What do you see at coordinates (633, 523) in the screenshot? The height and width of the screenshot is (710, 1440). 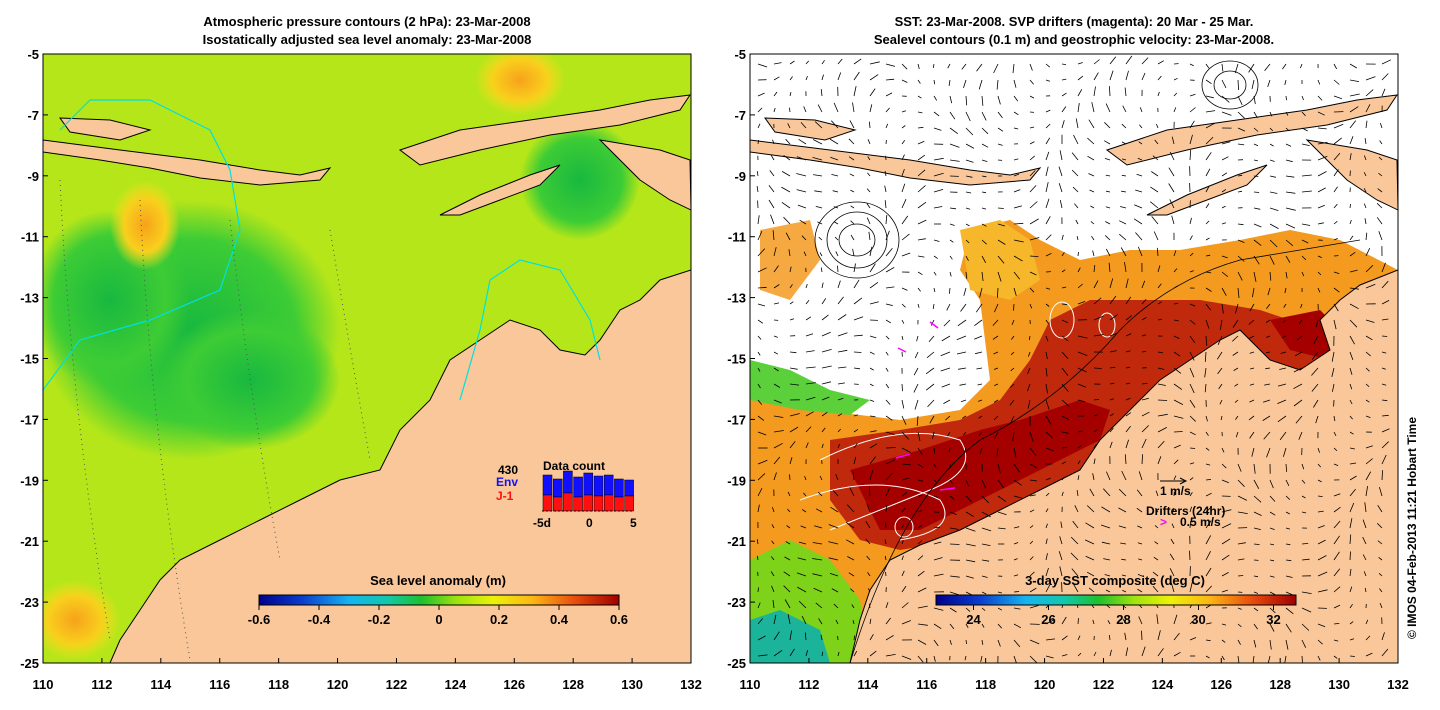 I see `inset-xtick: 5` at bounding box center [633, 523].